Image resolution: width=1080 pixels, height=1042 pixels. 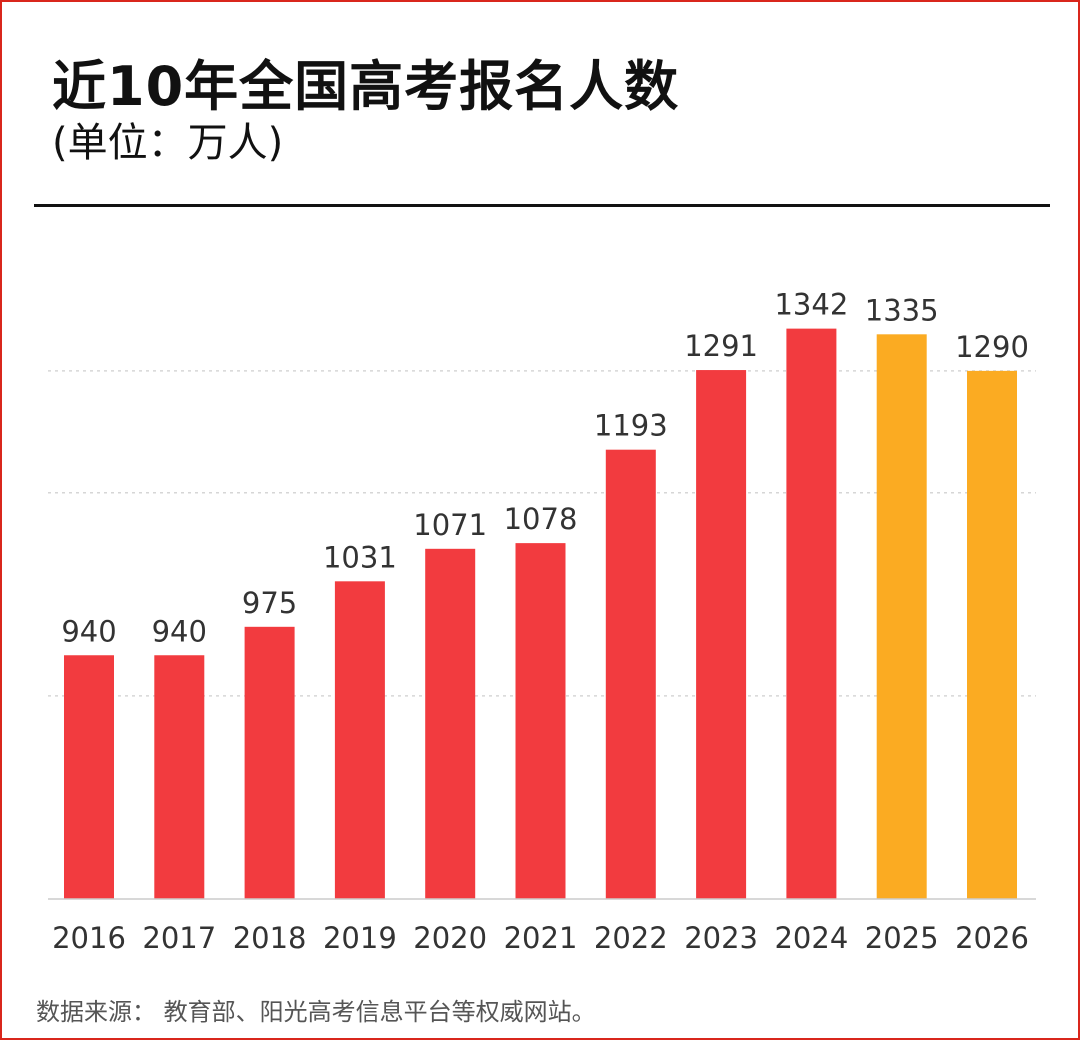 What do you see at coordinates (811, 938) in the screenshot?
I see `x-tick-2024: 2024` at bounding box center [811, 938].